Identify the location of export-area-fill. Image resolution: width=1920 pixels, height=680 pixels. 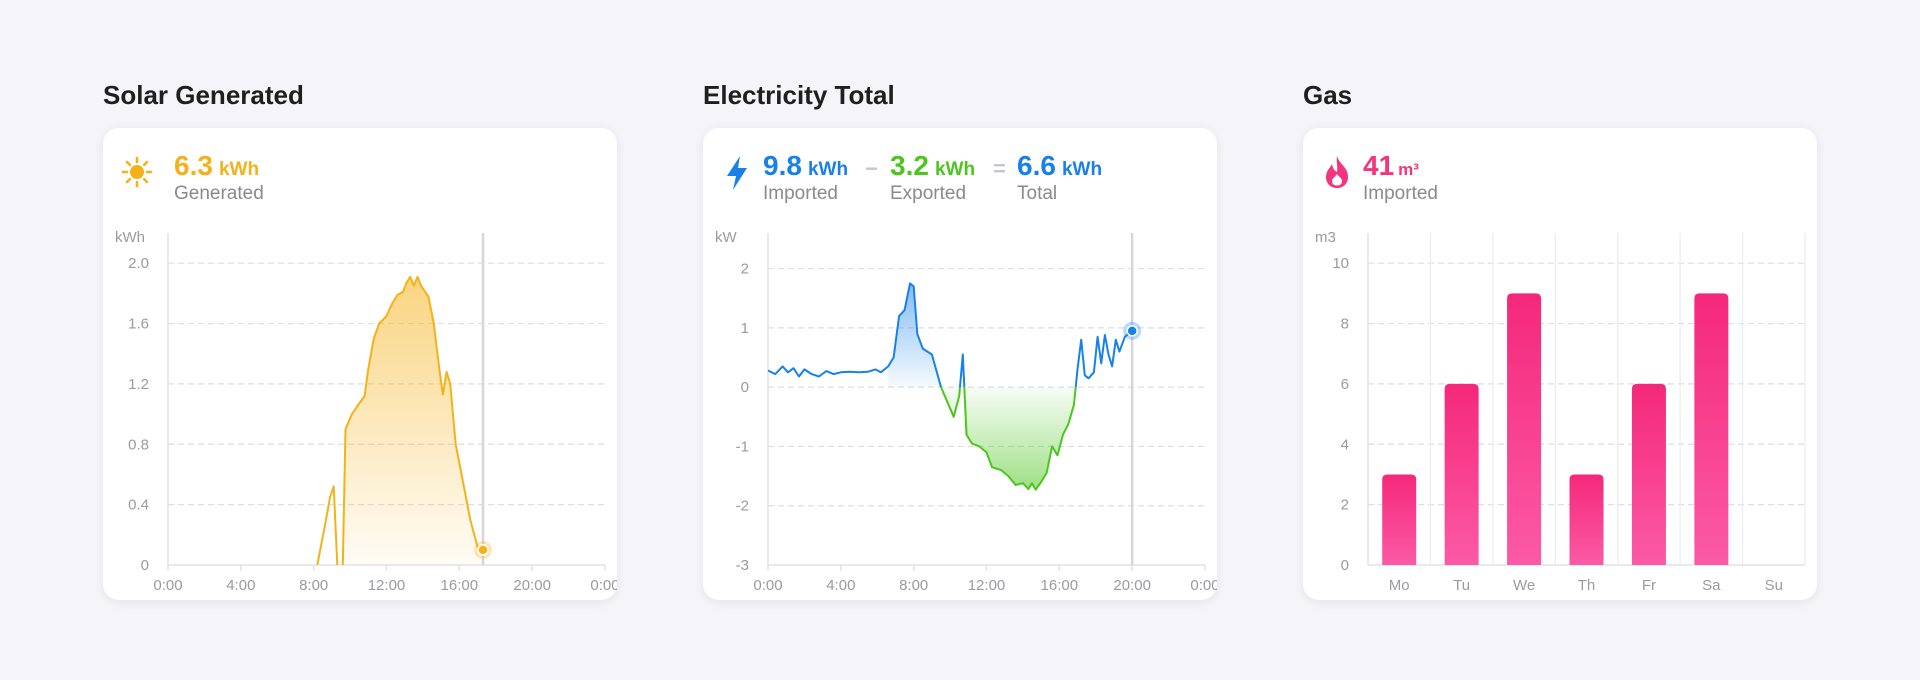
(1007, 438).